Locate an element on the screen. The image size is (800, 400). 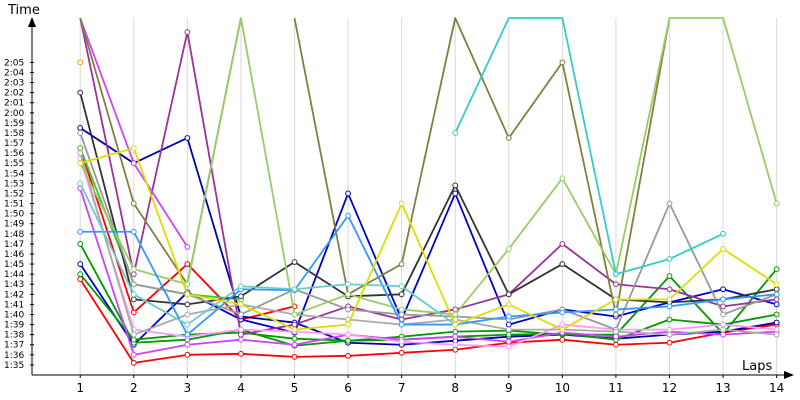
y-tick-label: 2:04 is located at coordinates (14, 73).